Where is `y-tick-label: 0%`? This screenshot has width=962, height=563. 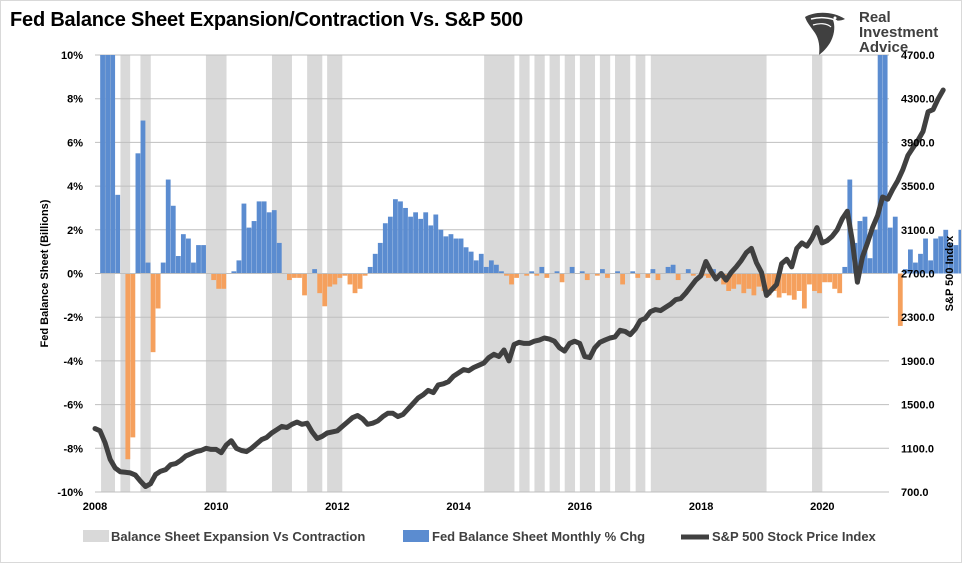 y-tick-label: 0% is located at coordinates (75, 275).